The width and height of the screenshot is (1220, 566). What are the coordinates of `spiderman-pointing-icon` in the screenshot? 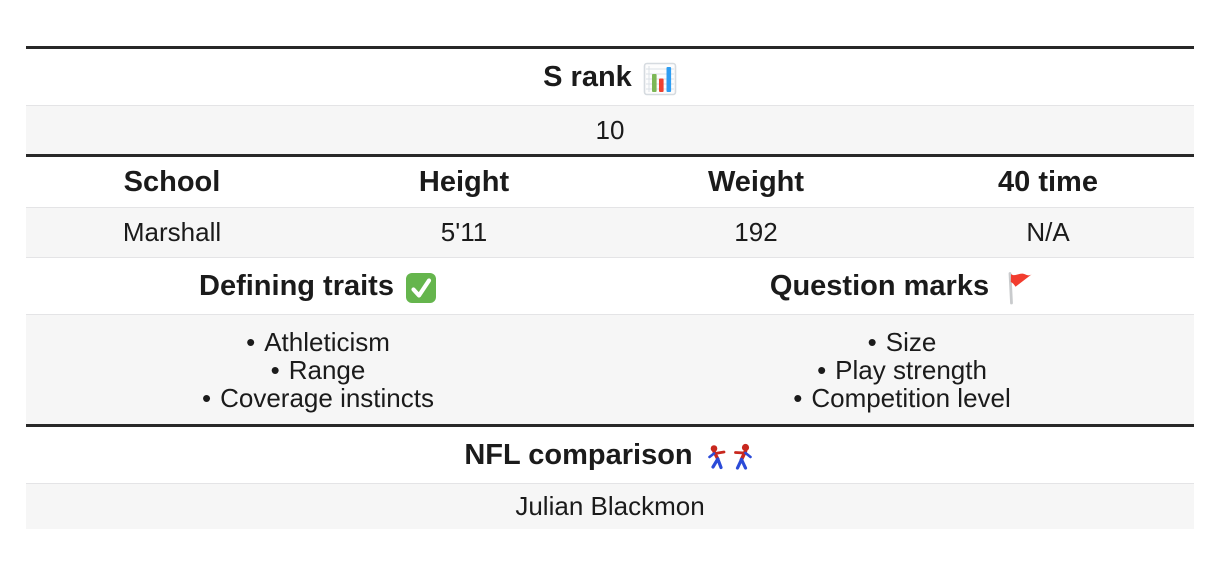 It's located at (729, 456).